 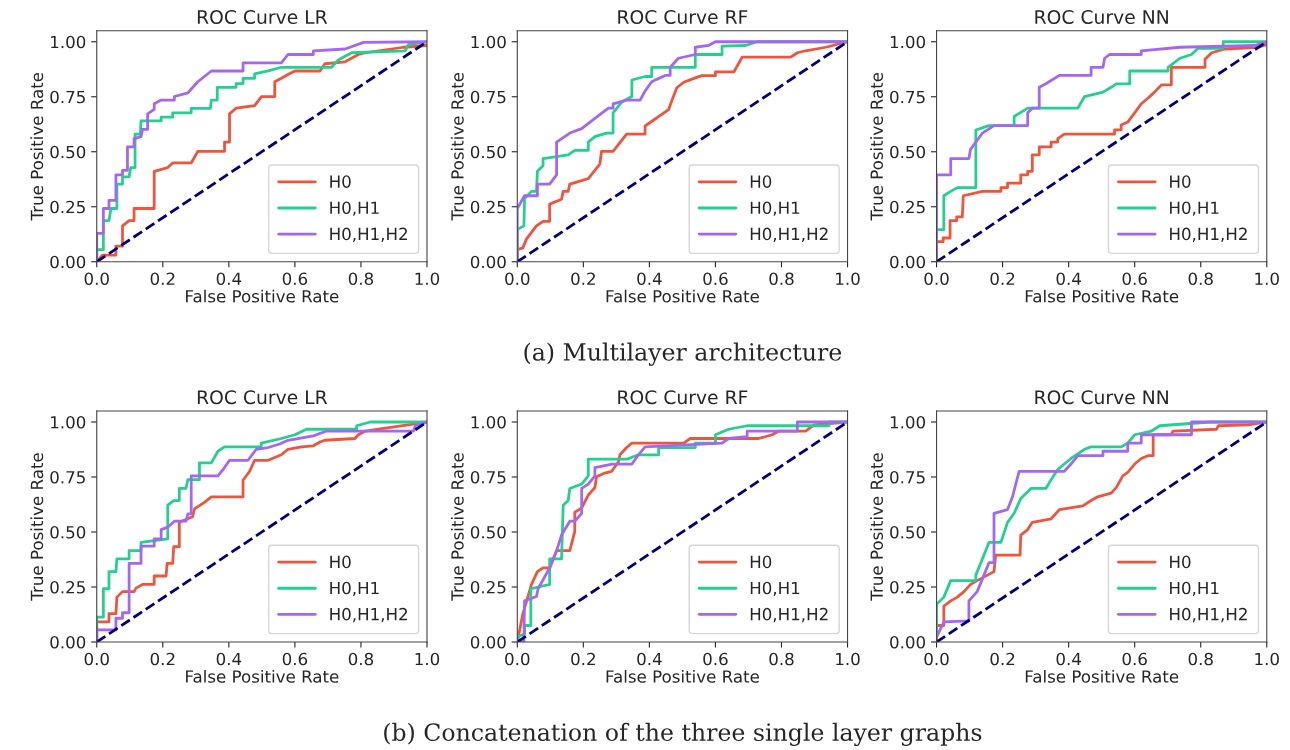 What do you see at coordinates (683, 734) in the screenshot?
I see `text: (b) Concatenation of the three single layer graphs` at bounding box center [683, 734].